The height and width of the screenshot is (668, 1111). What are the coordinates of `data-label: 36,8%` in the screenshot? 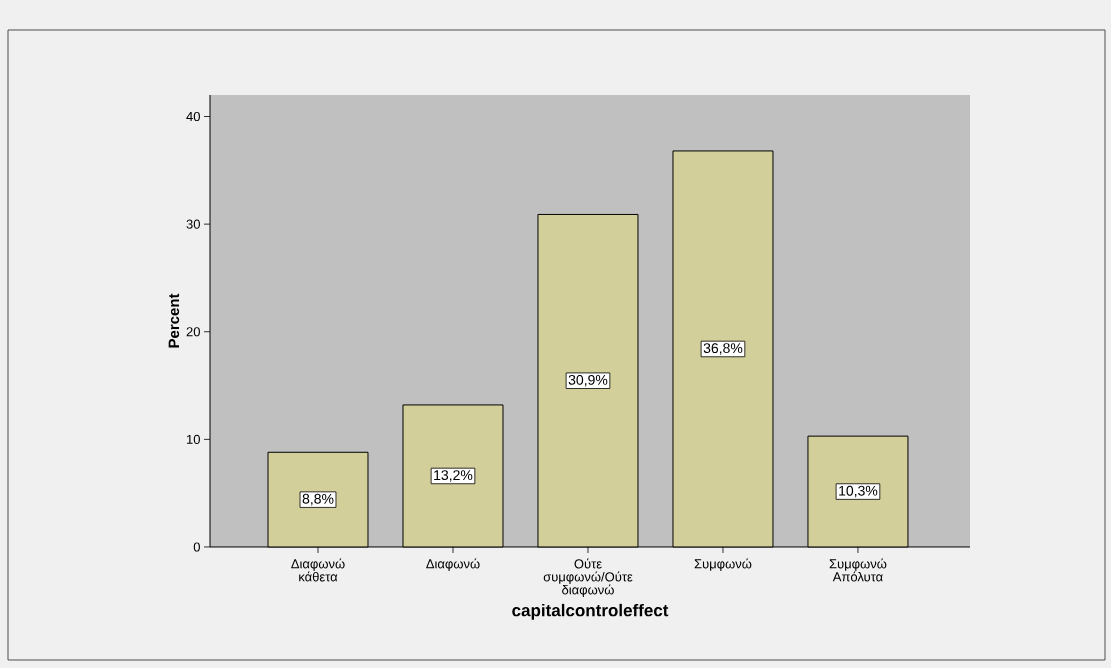 It's located at (723, 349).